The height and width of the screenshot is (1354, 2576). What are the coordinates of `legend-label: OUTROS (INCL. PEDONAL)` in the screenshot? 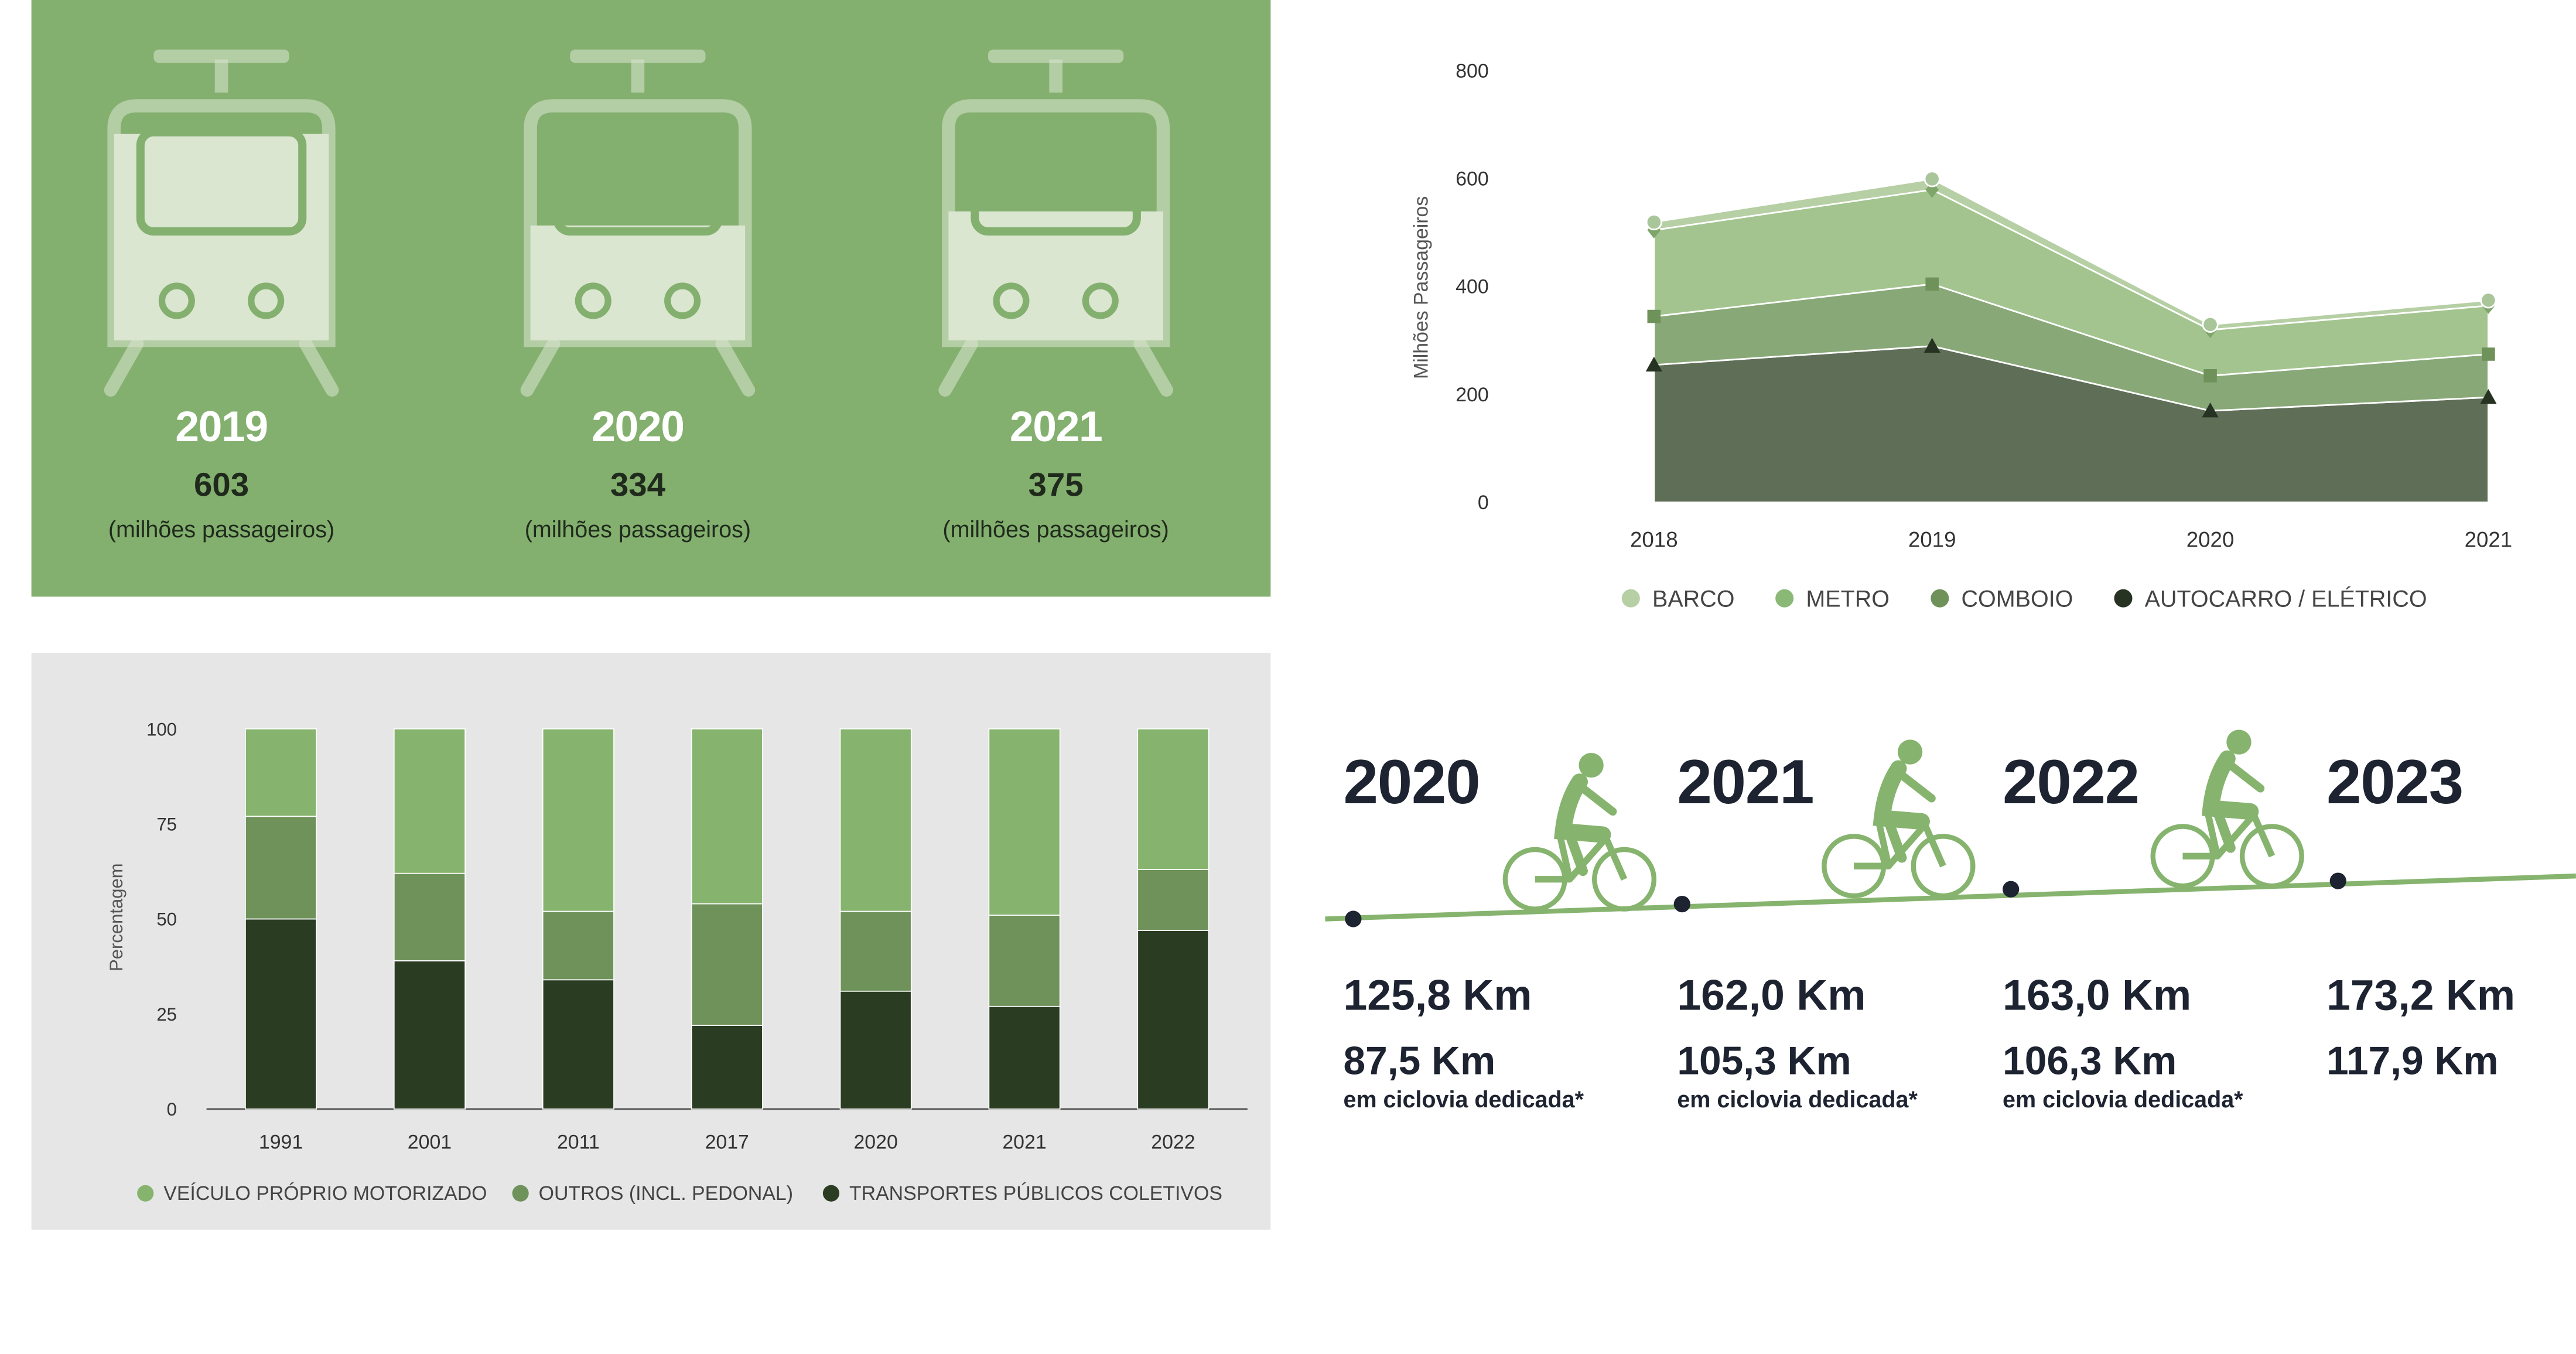 It's located at (666, 1193).